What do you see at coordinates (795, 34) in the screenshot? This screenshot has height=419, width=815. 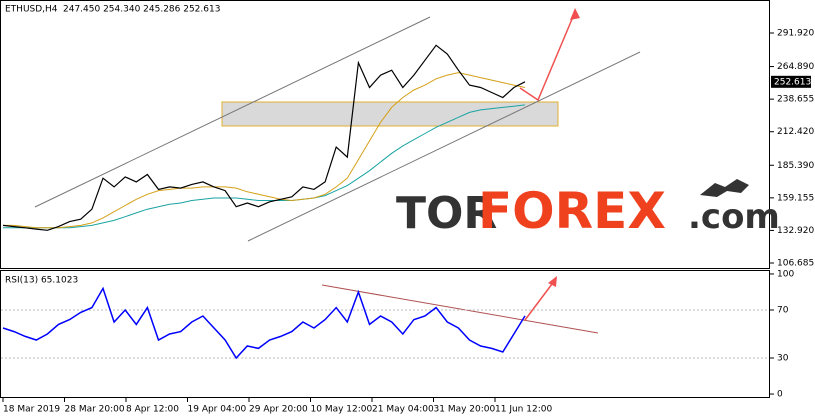 I see `y-tick-label: 291.920` at bounding box center [795, 34].